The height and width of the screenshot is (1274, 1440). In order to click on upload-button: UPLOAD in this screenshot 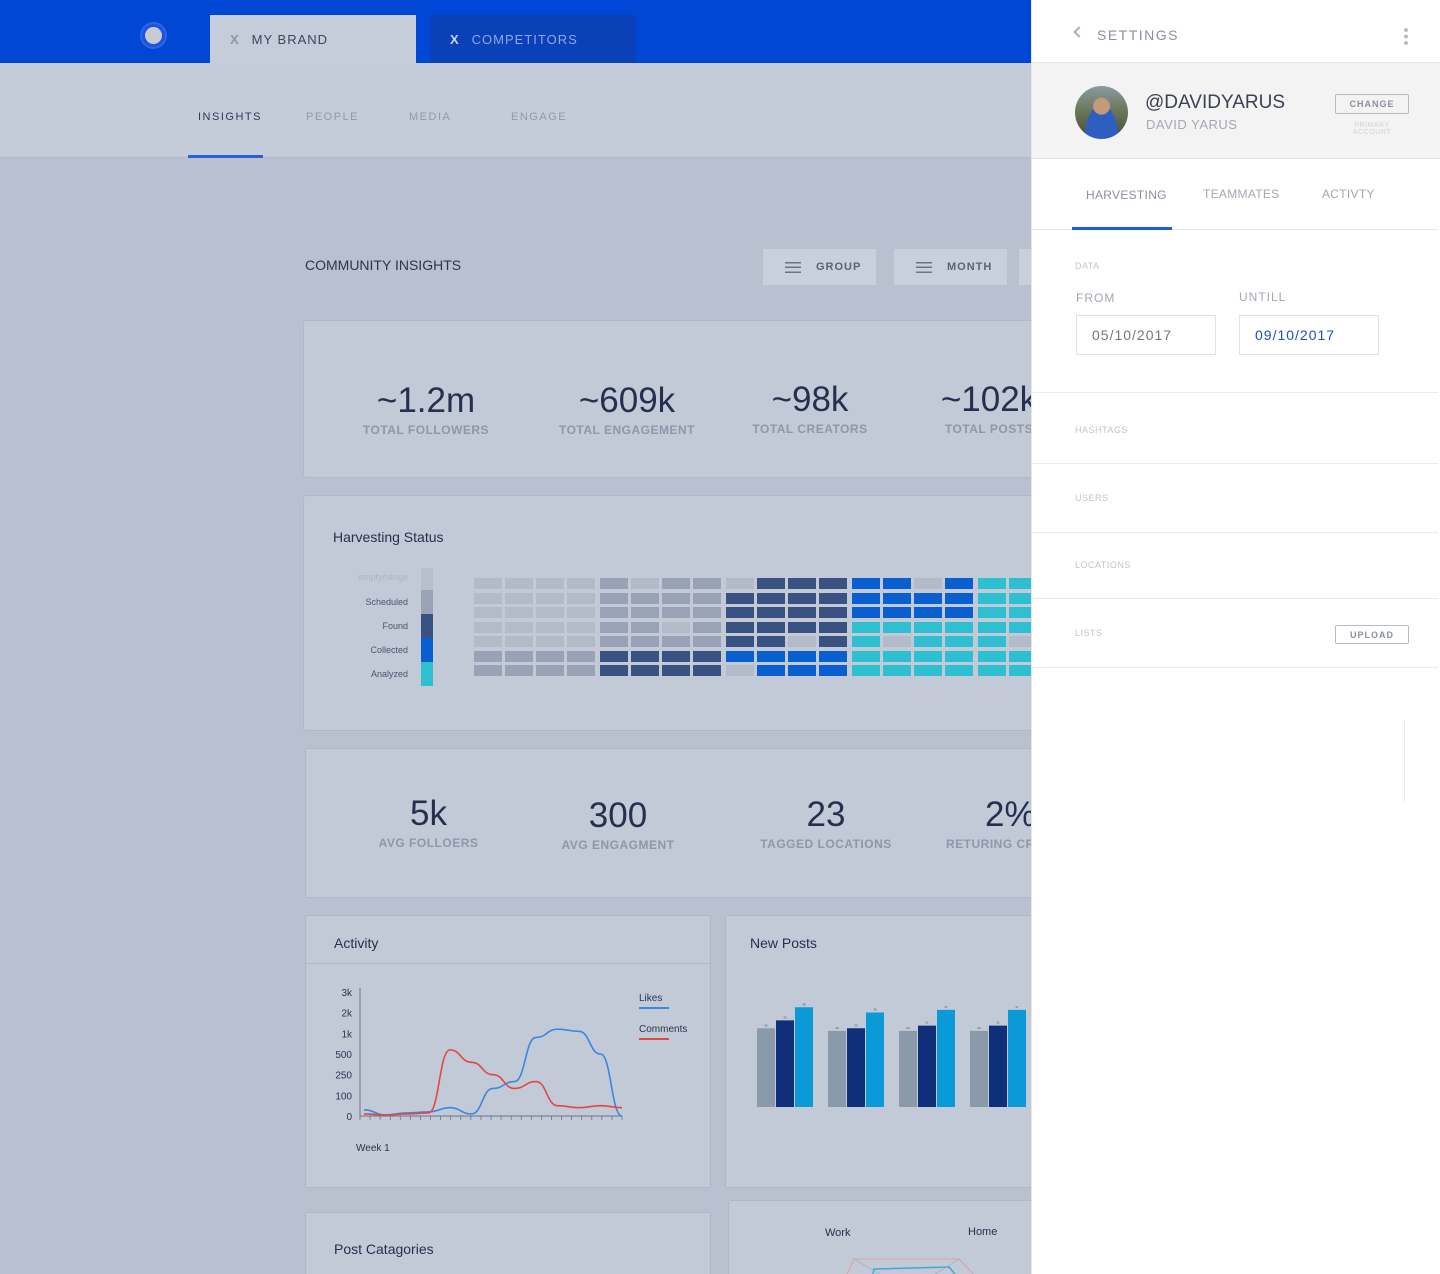, I will do `click(1372, 634)`.